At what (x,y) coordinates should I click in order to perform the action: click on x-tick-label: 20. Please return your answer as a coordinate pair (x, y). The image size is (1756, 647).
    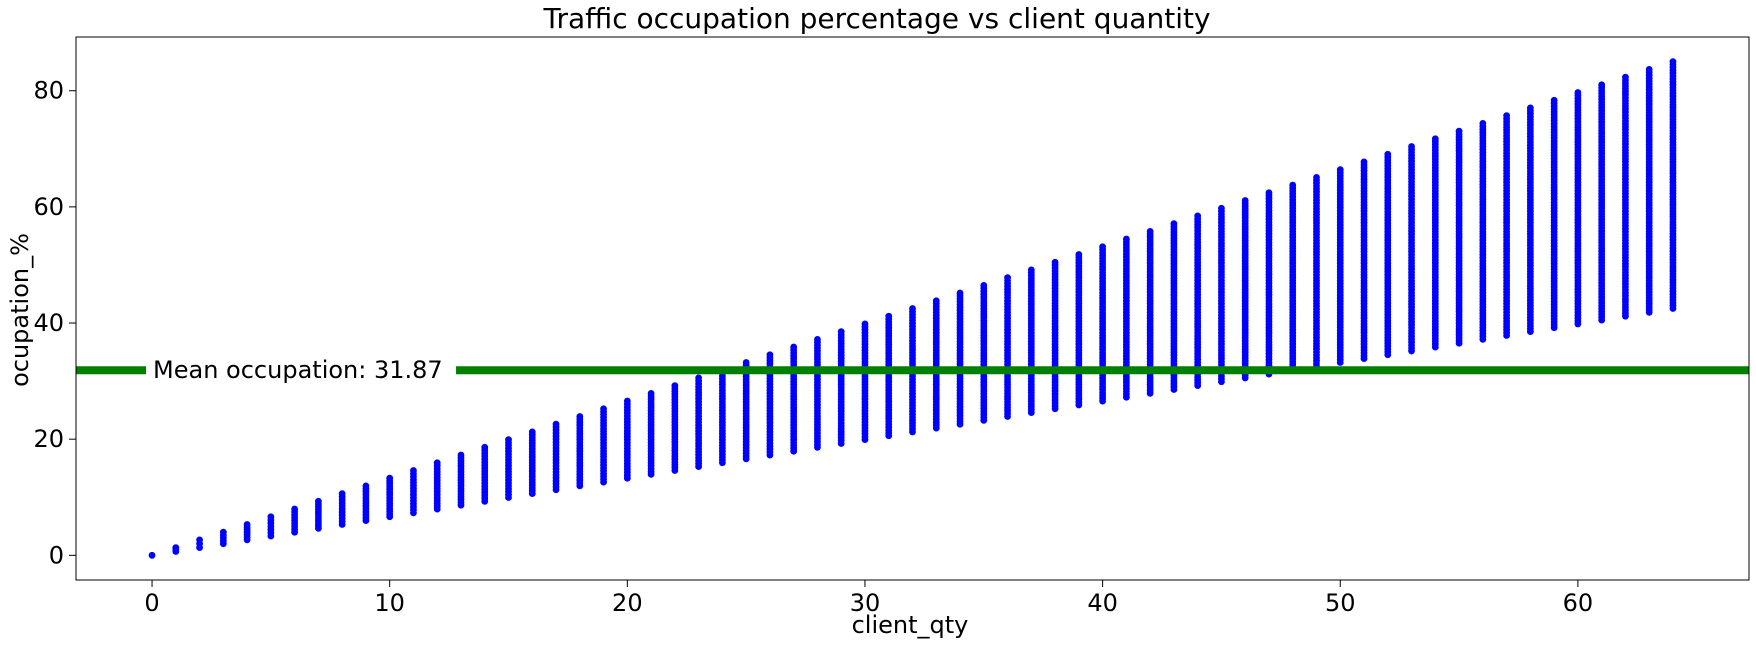
    Looking at the image, I should click on (627, 603).